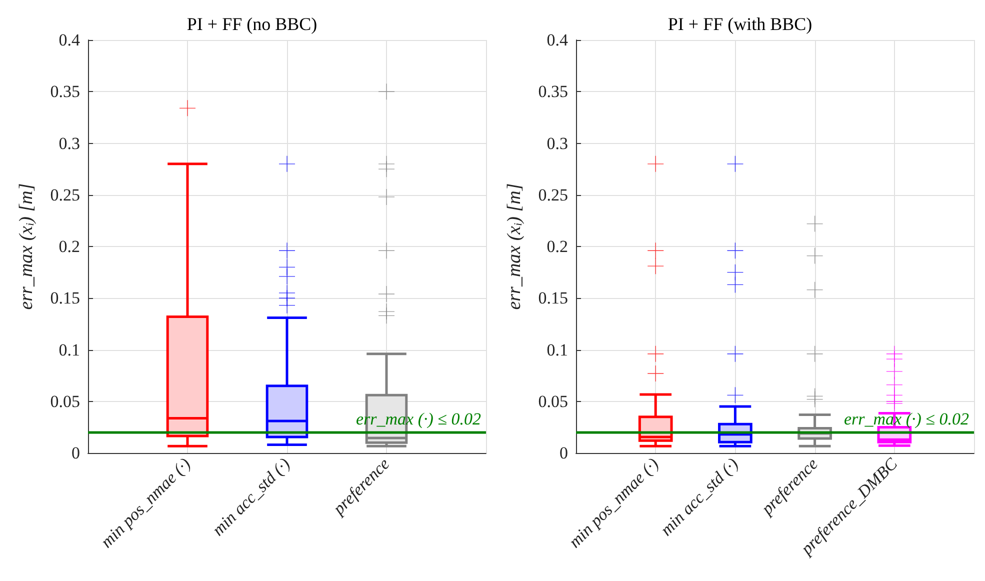 The width and height of the screenshot is (985, 581). Describe the element at coordinates (419, 418) in the screenshot. I see `ref-line-label: err_max (·) ≤ 0.02` at that location.